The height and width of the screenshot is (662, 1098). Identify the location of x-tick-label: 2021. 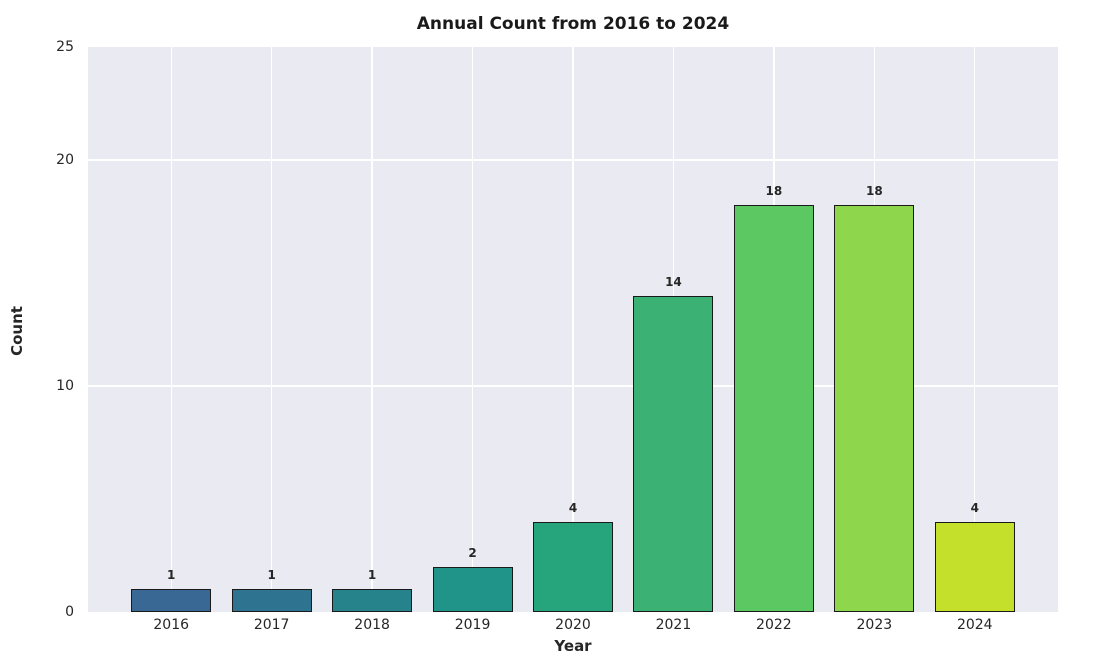
(673, 625).